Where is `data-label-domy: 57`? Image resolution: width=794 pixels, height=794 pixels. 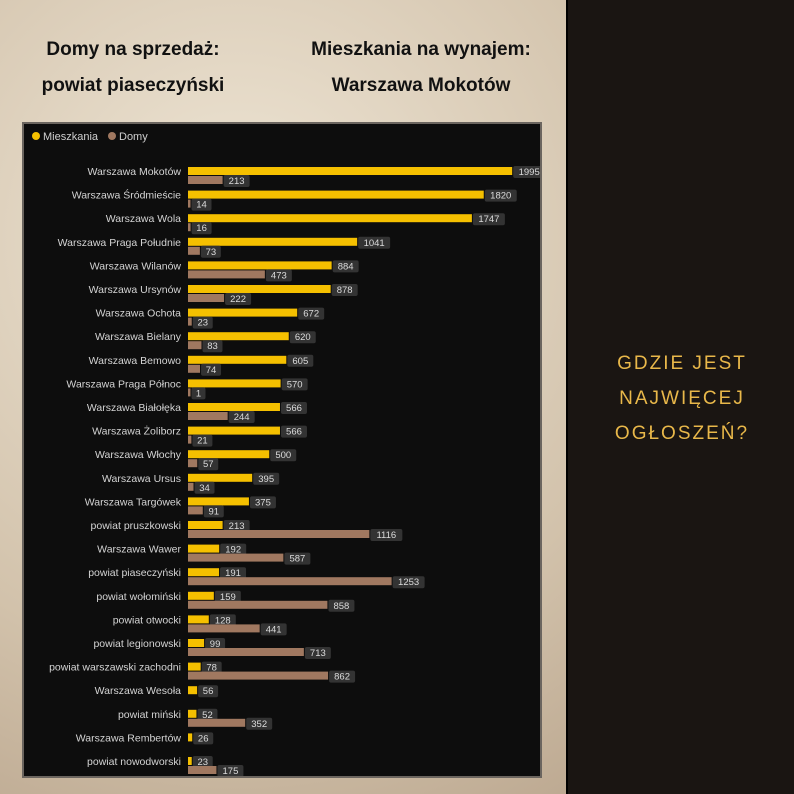
data-label-domy: 57 is located at coordinates (208, 464).